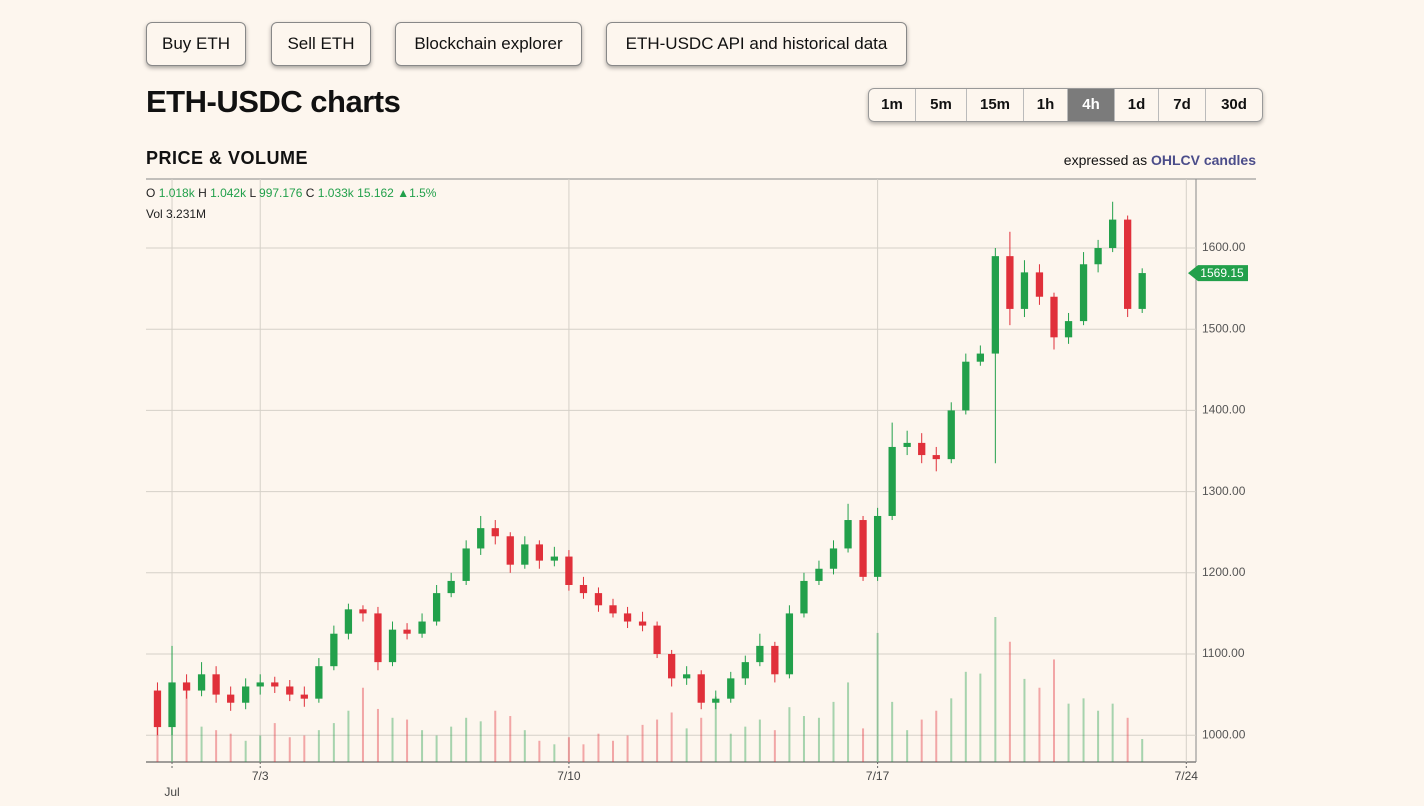 This screenshot has width=1424, height=806. Describe the element at coordinates (228, 193) in the screenshot. I see `legend-value: 1.042k` at that location.